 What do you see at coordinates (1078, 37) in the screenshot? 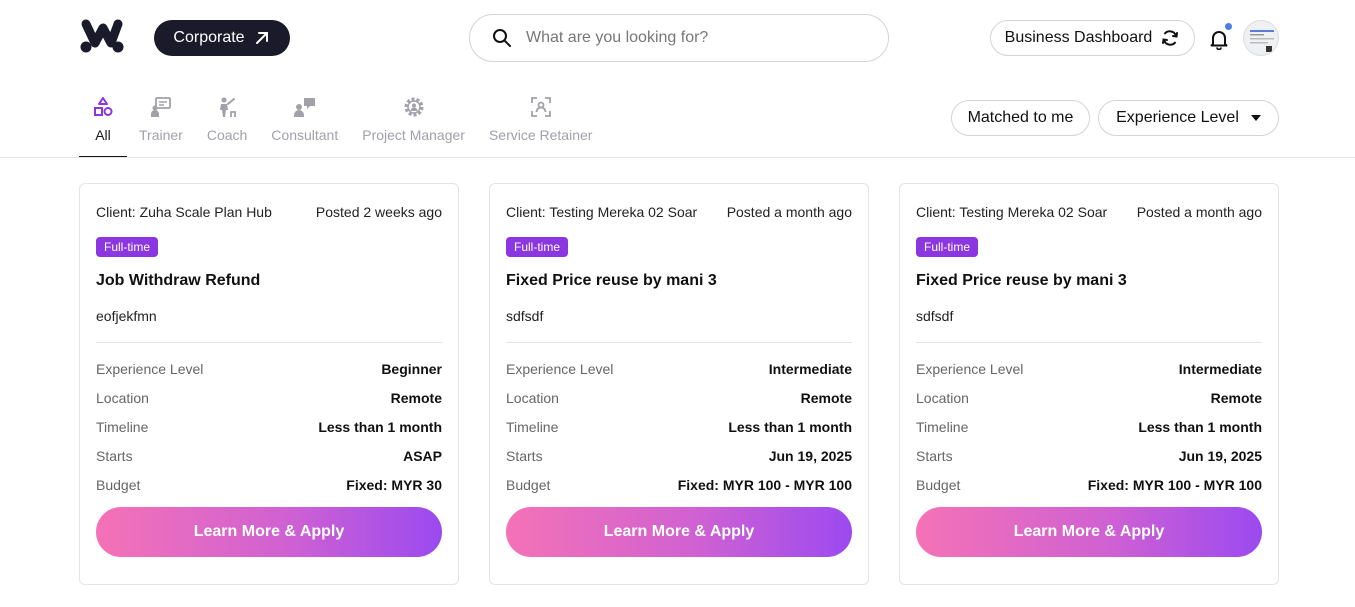
I see `business-dashboard-label: Business Dashboard` at bounding box center [1078, 37].